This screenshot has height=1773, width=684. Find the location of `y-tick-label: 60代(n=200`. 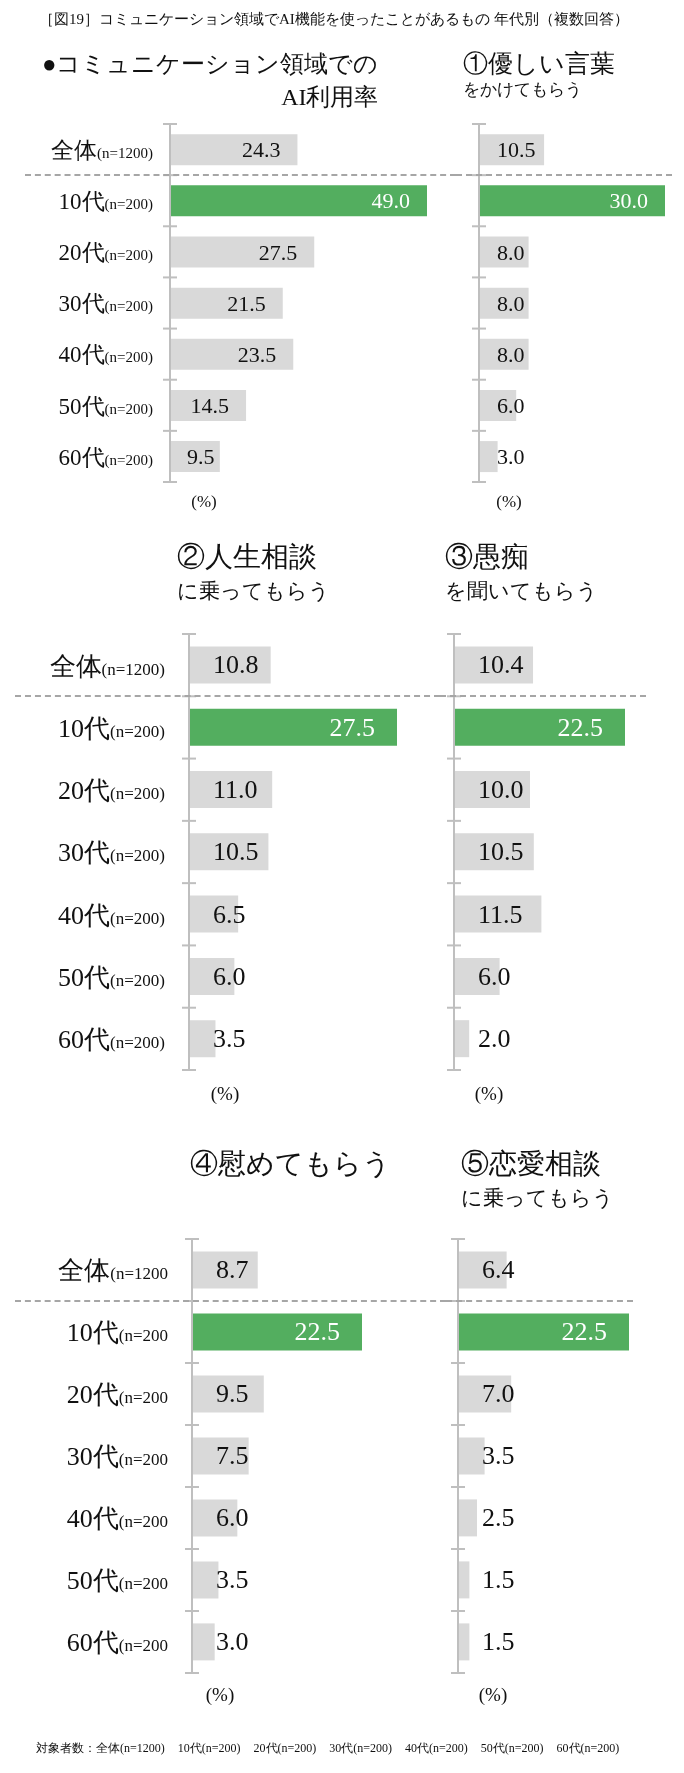

y-tick-label: 60代(n=200 is located at coordinates (117, 1643).